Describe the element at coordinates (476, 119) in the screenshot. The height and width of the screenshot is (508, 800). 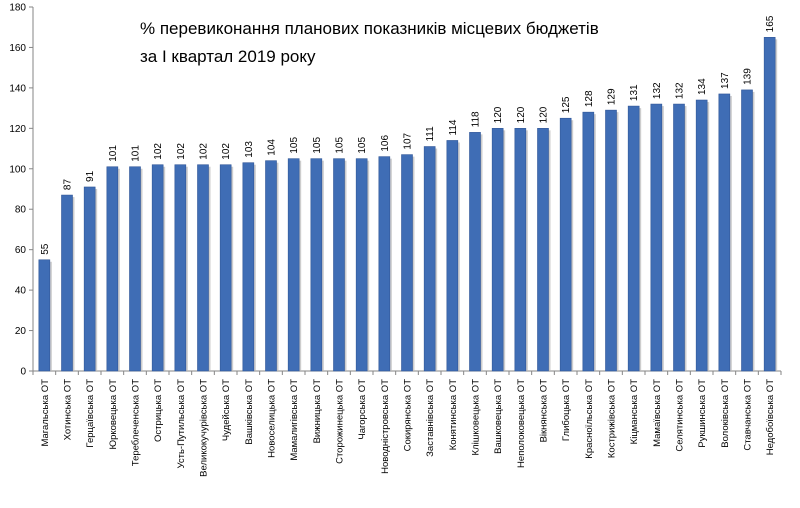
I see `data-label: 118` at that location.